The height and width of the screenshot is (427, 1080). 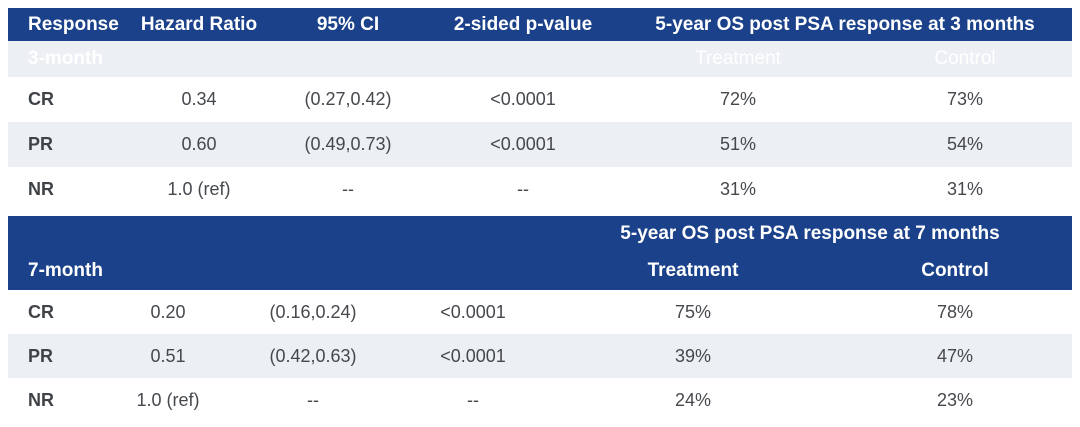 I want to click on hazard-ratio-value: 0.60, so click(x=199, y=144).